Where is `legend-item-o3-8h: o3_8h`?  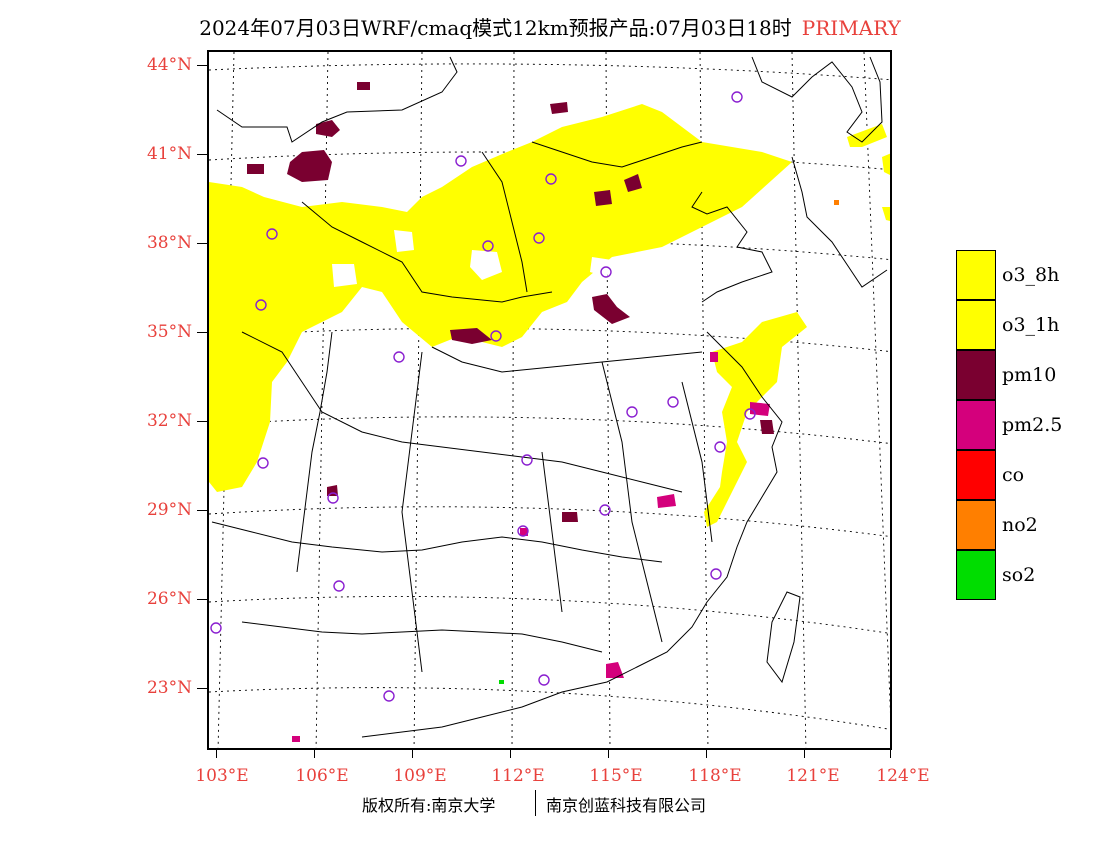
legend-item-o3-8h: o3_8h is located at coordinates (1016, 275).